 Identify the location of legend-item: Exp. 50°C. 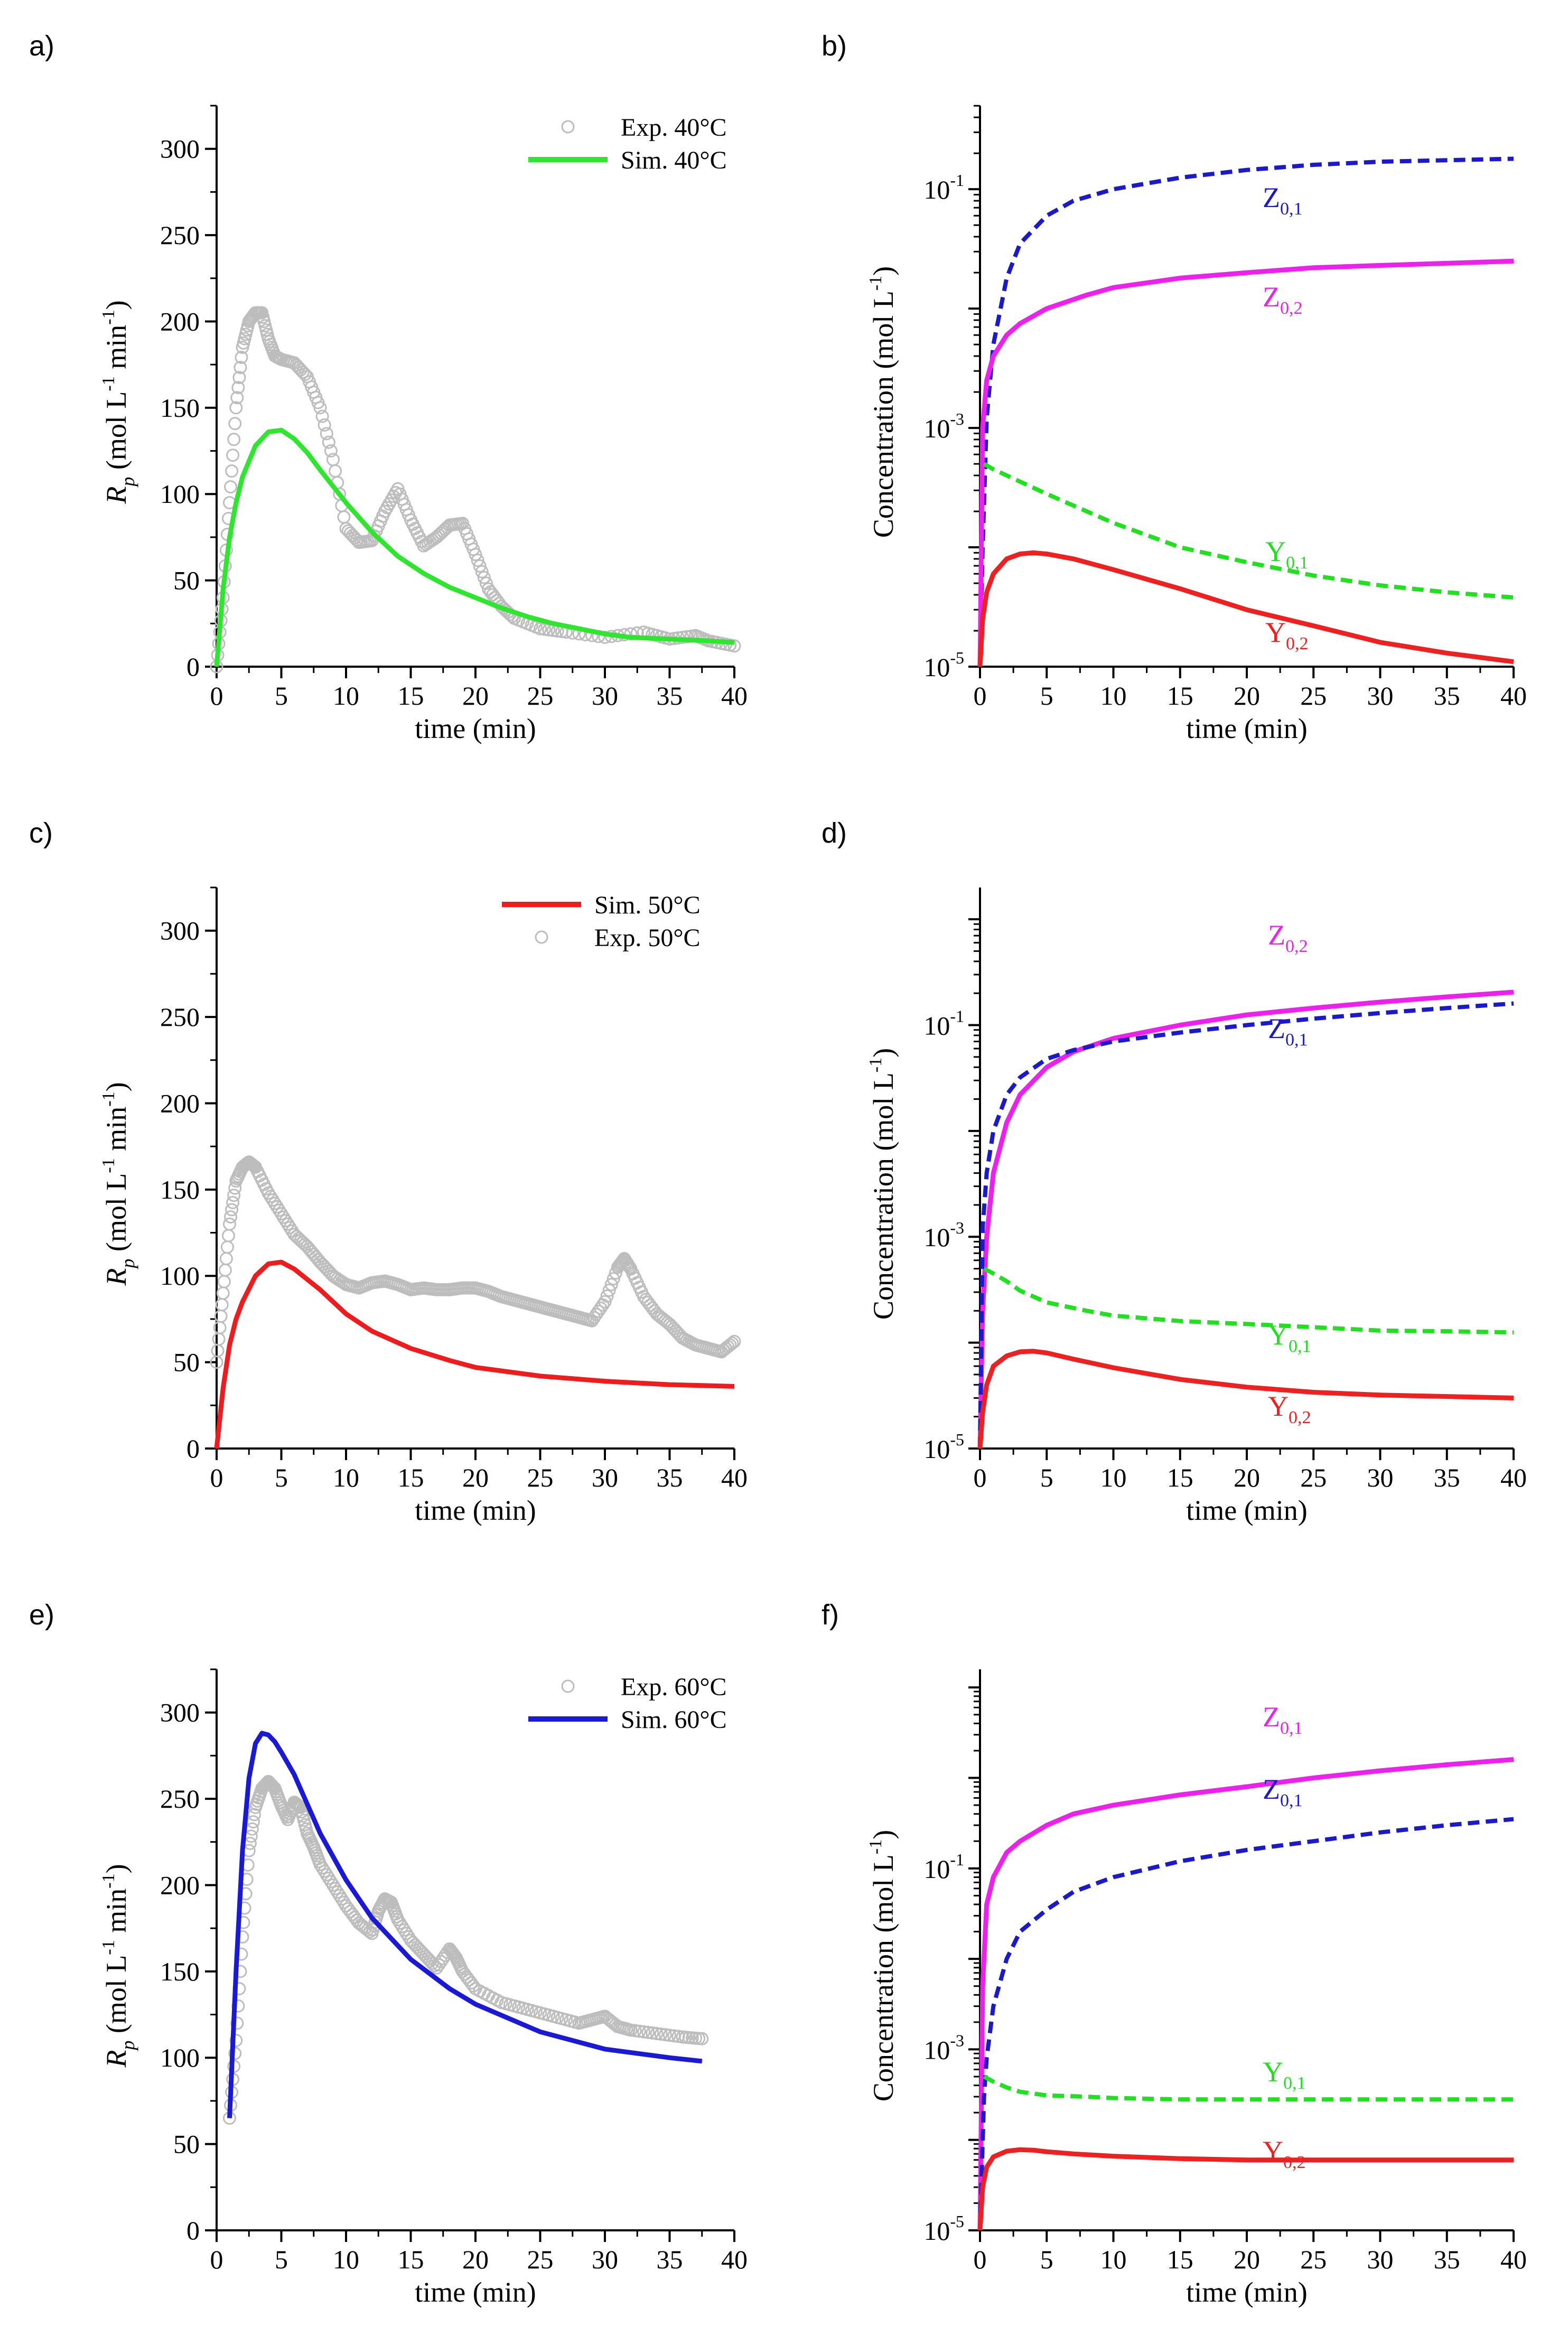
(618, 938).